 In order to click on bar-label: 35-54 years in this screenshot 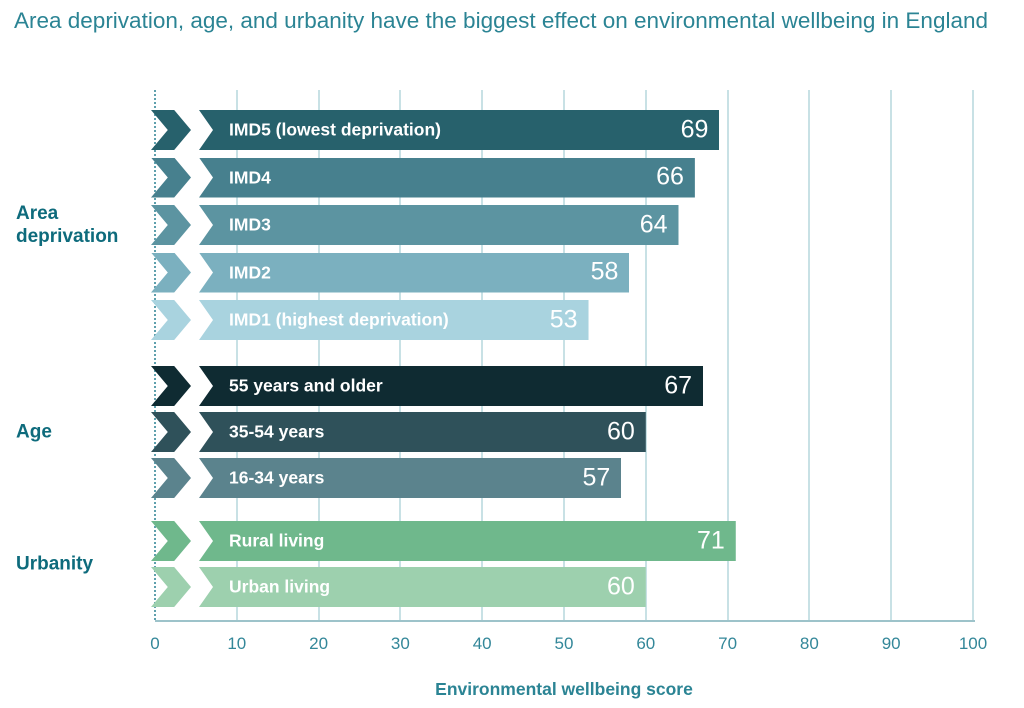, I will do `click(277, 431)`.